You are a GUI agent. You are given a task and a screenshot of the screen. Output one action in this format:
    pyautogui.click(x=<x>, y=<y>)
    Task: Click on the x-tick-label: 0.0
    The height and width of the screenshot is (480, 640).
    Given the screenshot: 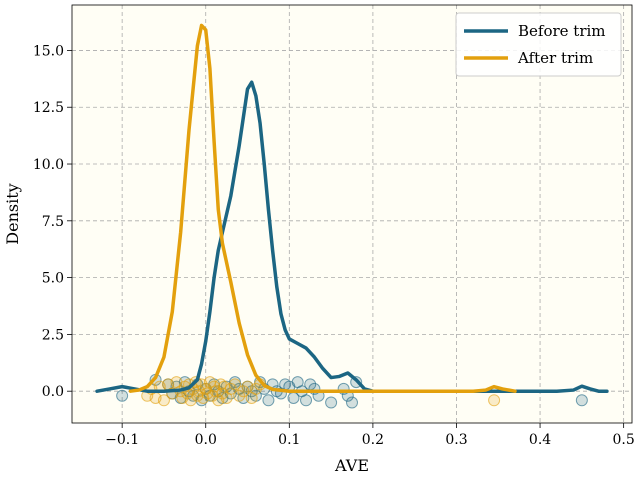 What is the action you would take?
    pyautogui.click(x=206, y=440)
    